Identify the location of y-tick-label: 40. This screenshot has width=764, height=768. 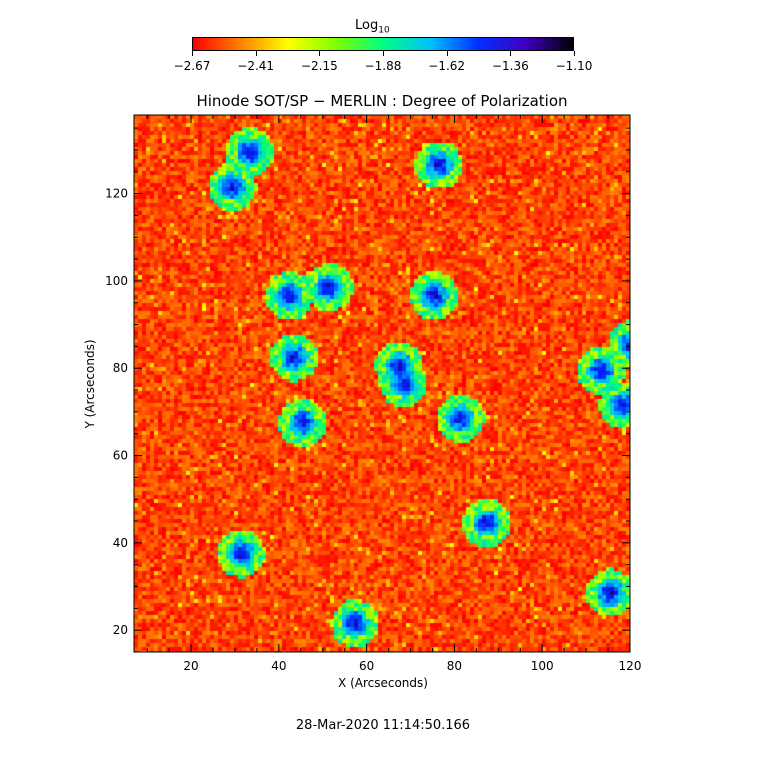
(120, 543).